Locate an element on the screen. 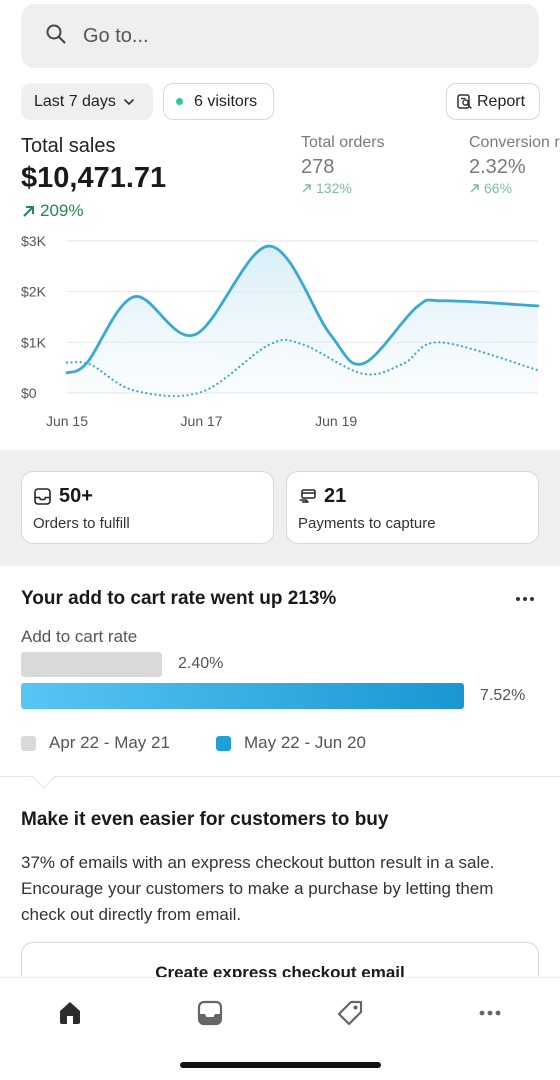  payments-count: 21 is located at coordinates (335, 496).